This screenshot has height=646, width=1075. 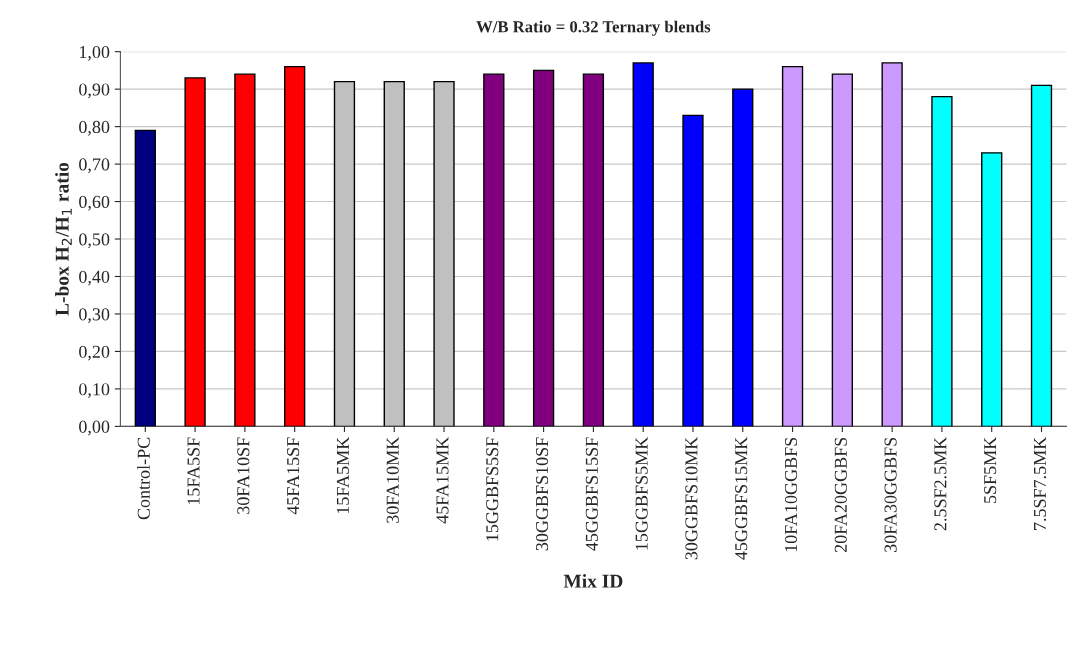 I want to click on x-tick-label: 45FA15MK, so click(x=442, y=480).